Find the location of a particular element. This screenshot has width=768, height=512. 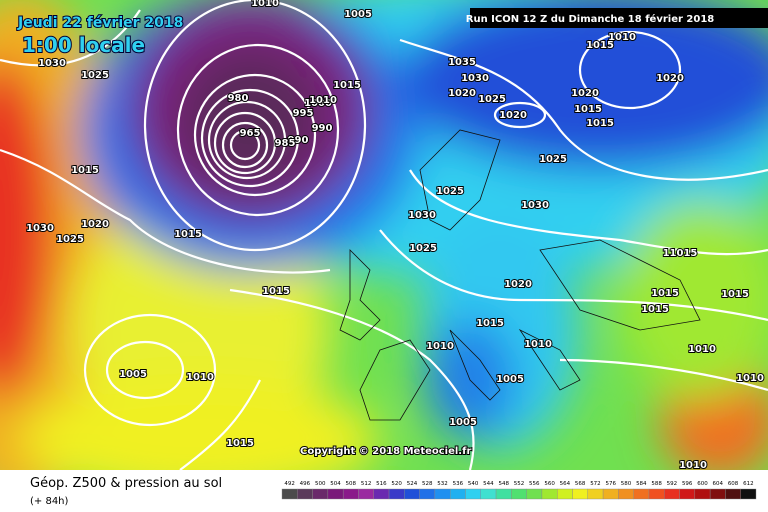

isobar-label: 1000 is located at coordinates (318, 103).